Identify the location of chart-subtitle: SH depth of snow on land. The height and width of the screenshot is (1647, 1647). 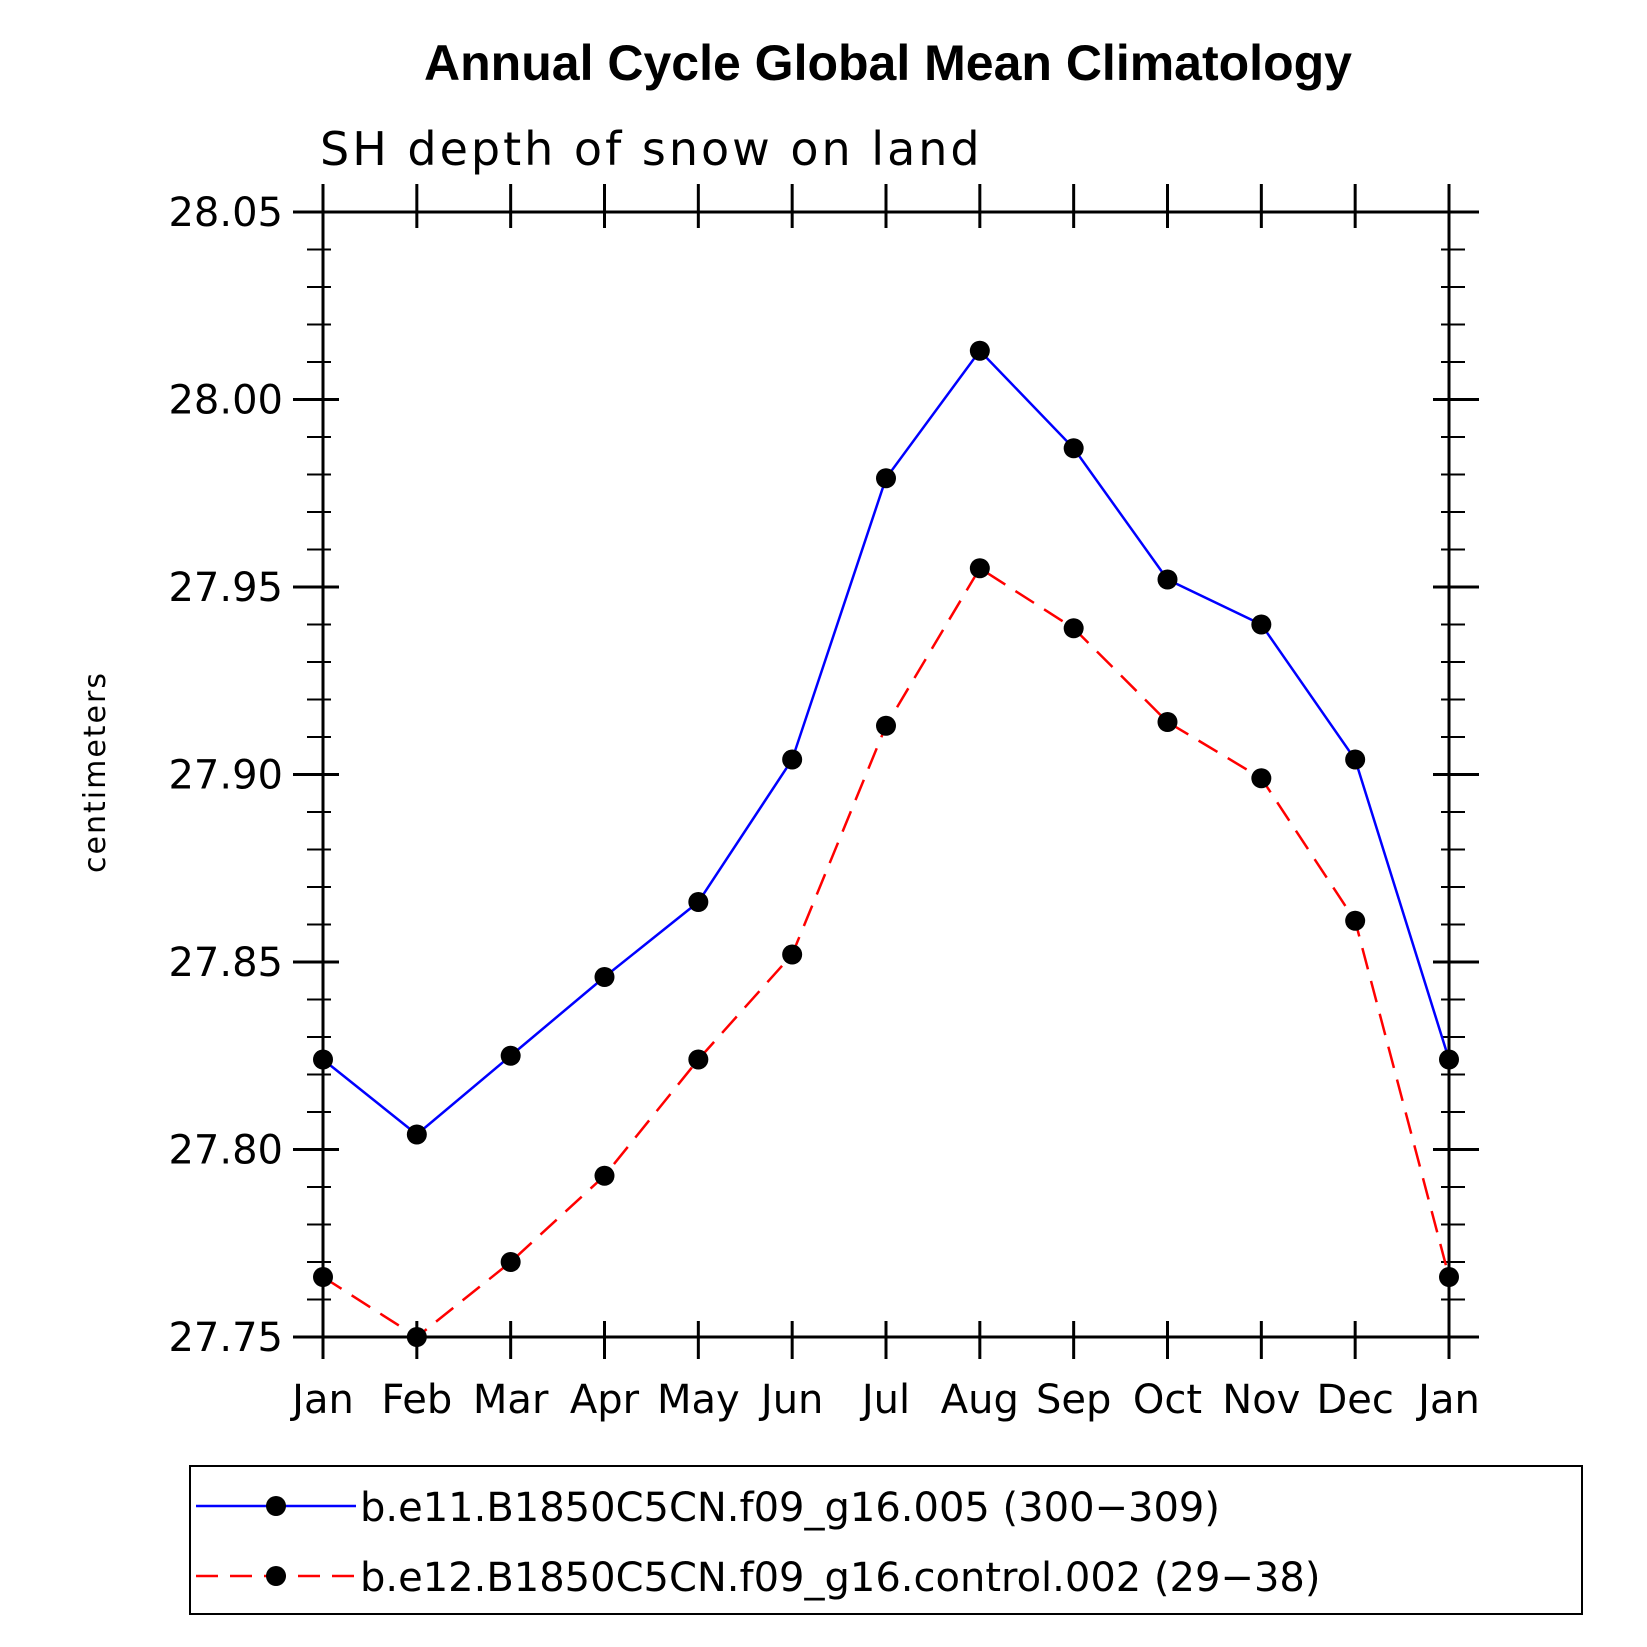
(651, 149).